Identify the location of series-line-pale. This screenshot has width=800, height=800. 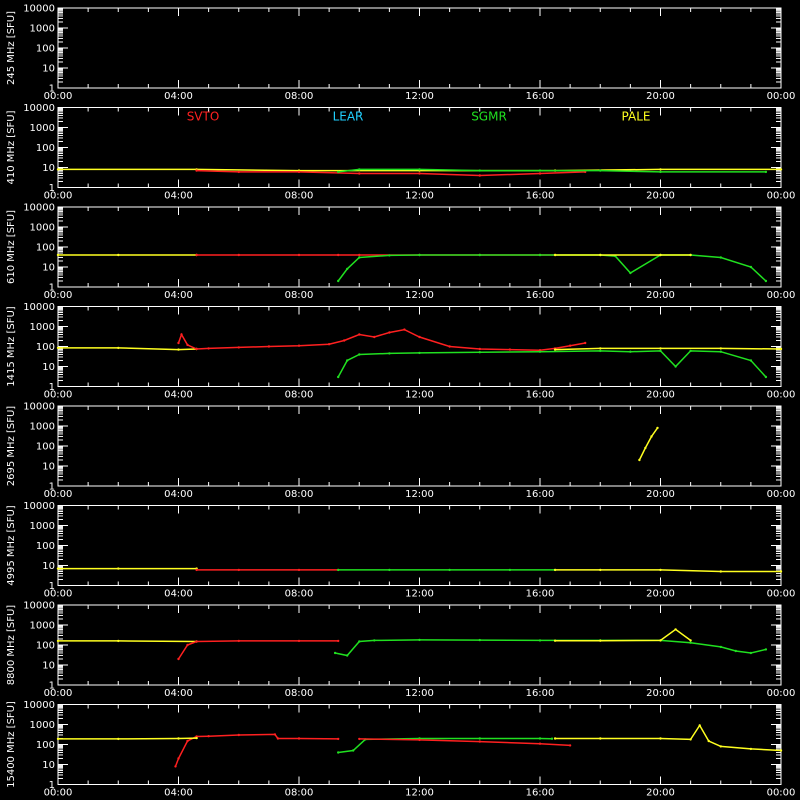
(648, 444).